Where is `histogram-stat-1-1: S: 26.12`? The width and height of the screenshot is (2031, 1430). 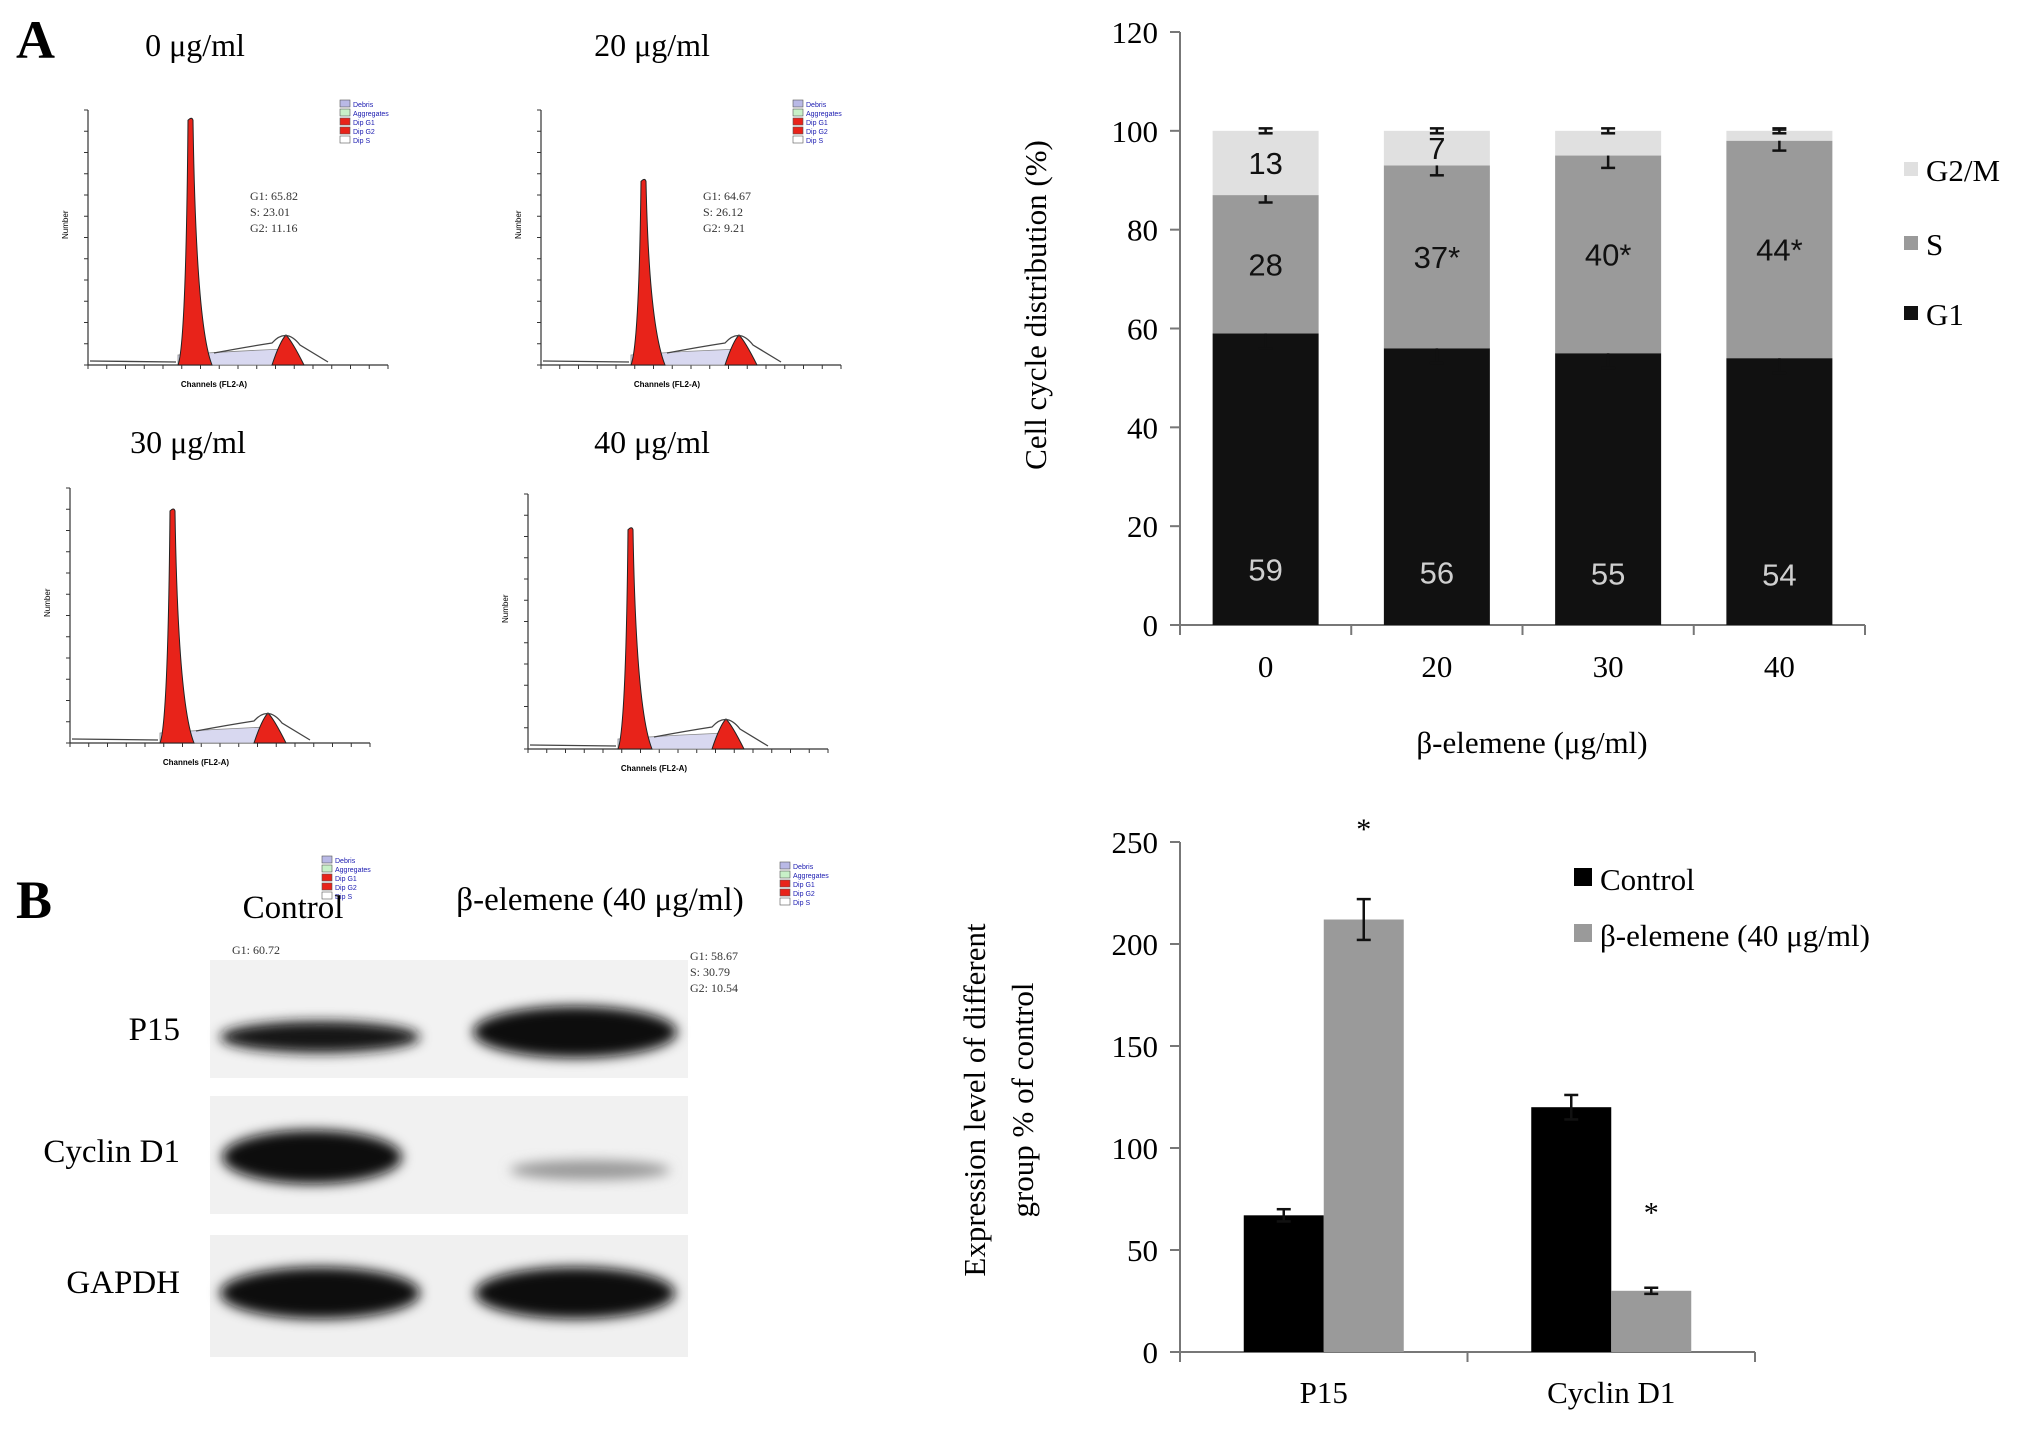
histogram-stat-1-1: S: 26.12 is located at coordinates (723, 212).